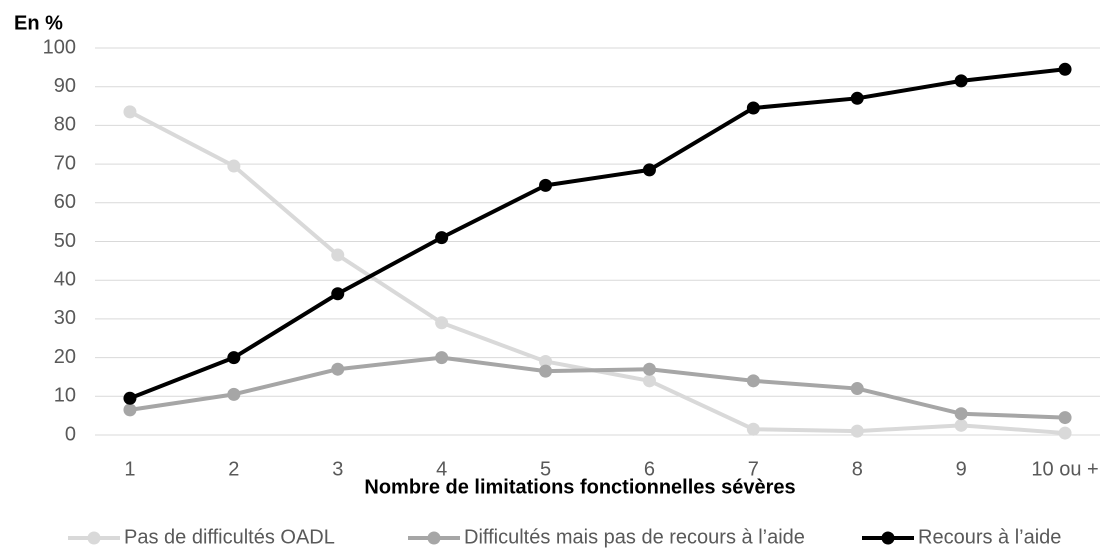 This screenshot has height=550, width=1112. I want to click on x-tick-label: 6, so click(649, 469).